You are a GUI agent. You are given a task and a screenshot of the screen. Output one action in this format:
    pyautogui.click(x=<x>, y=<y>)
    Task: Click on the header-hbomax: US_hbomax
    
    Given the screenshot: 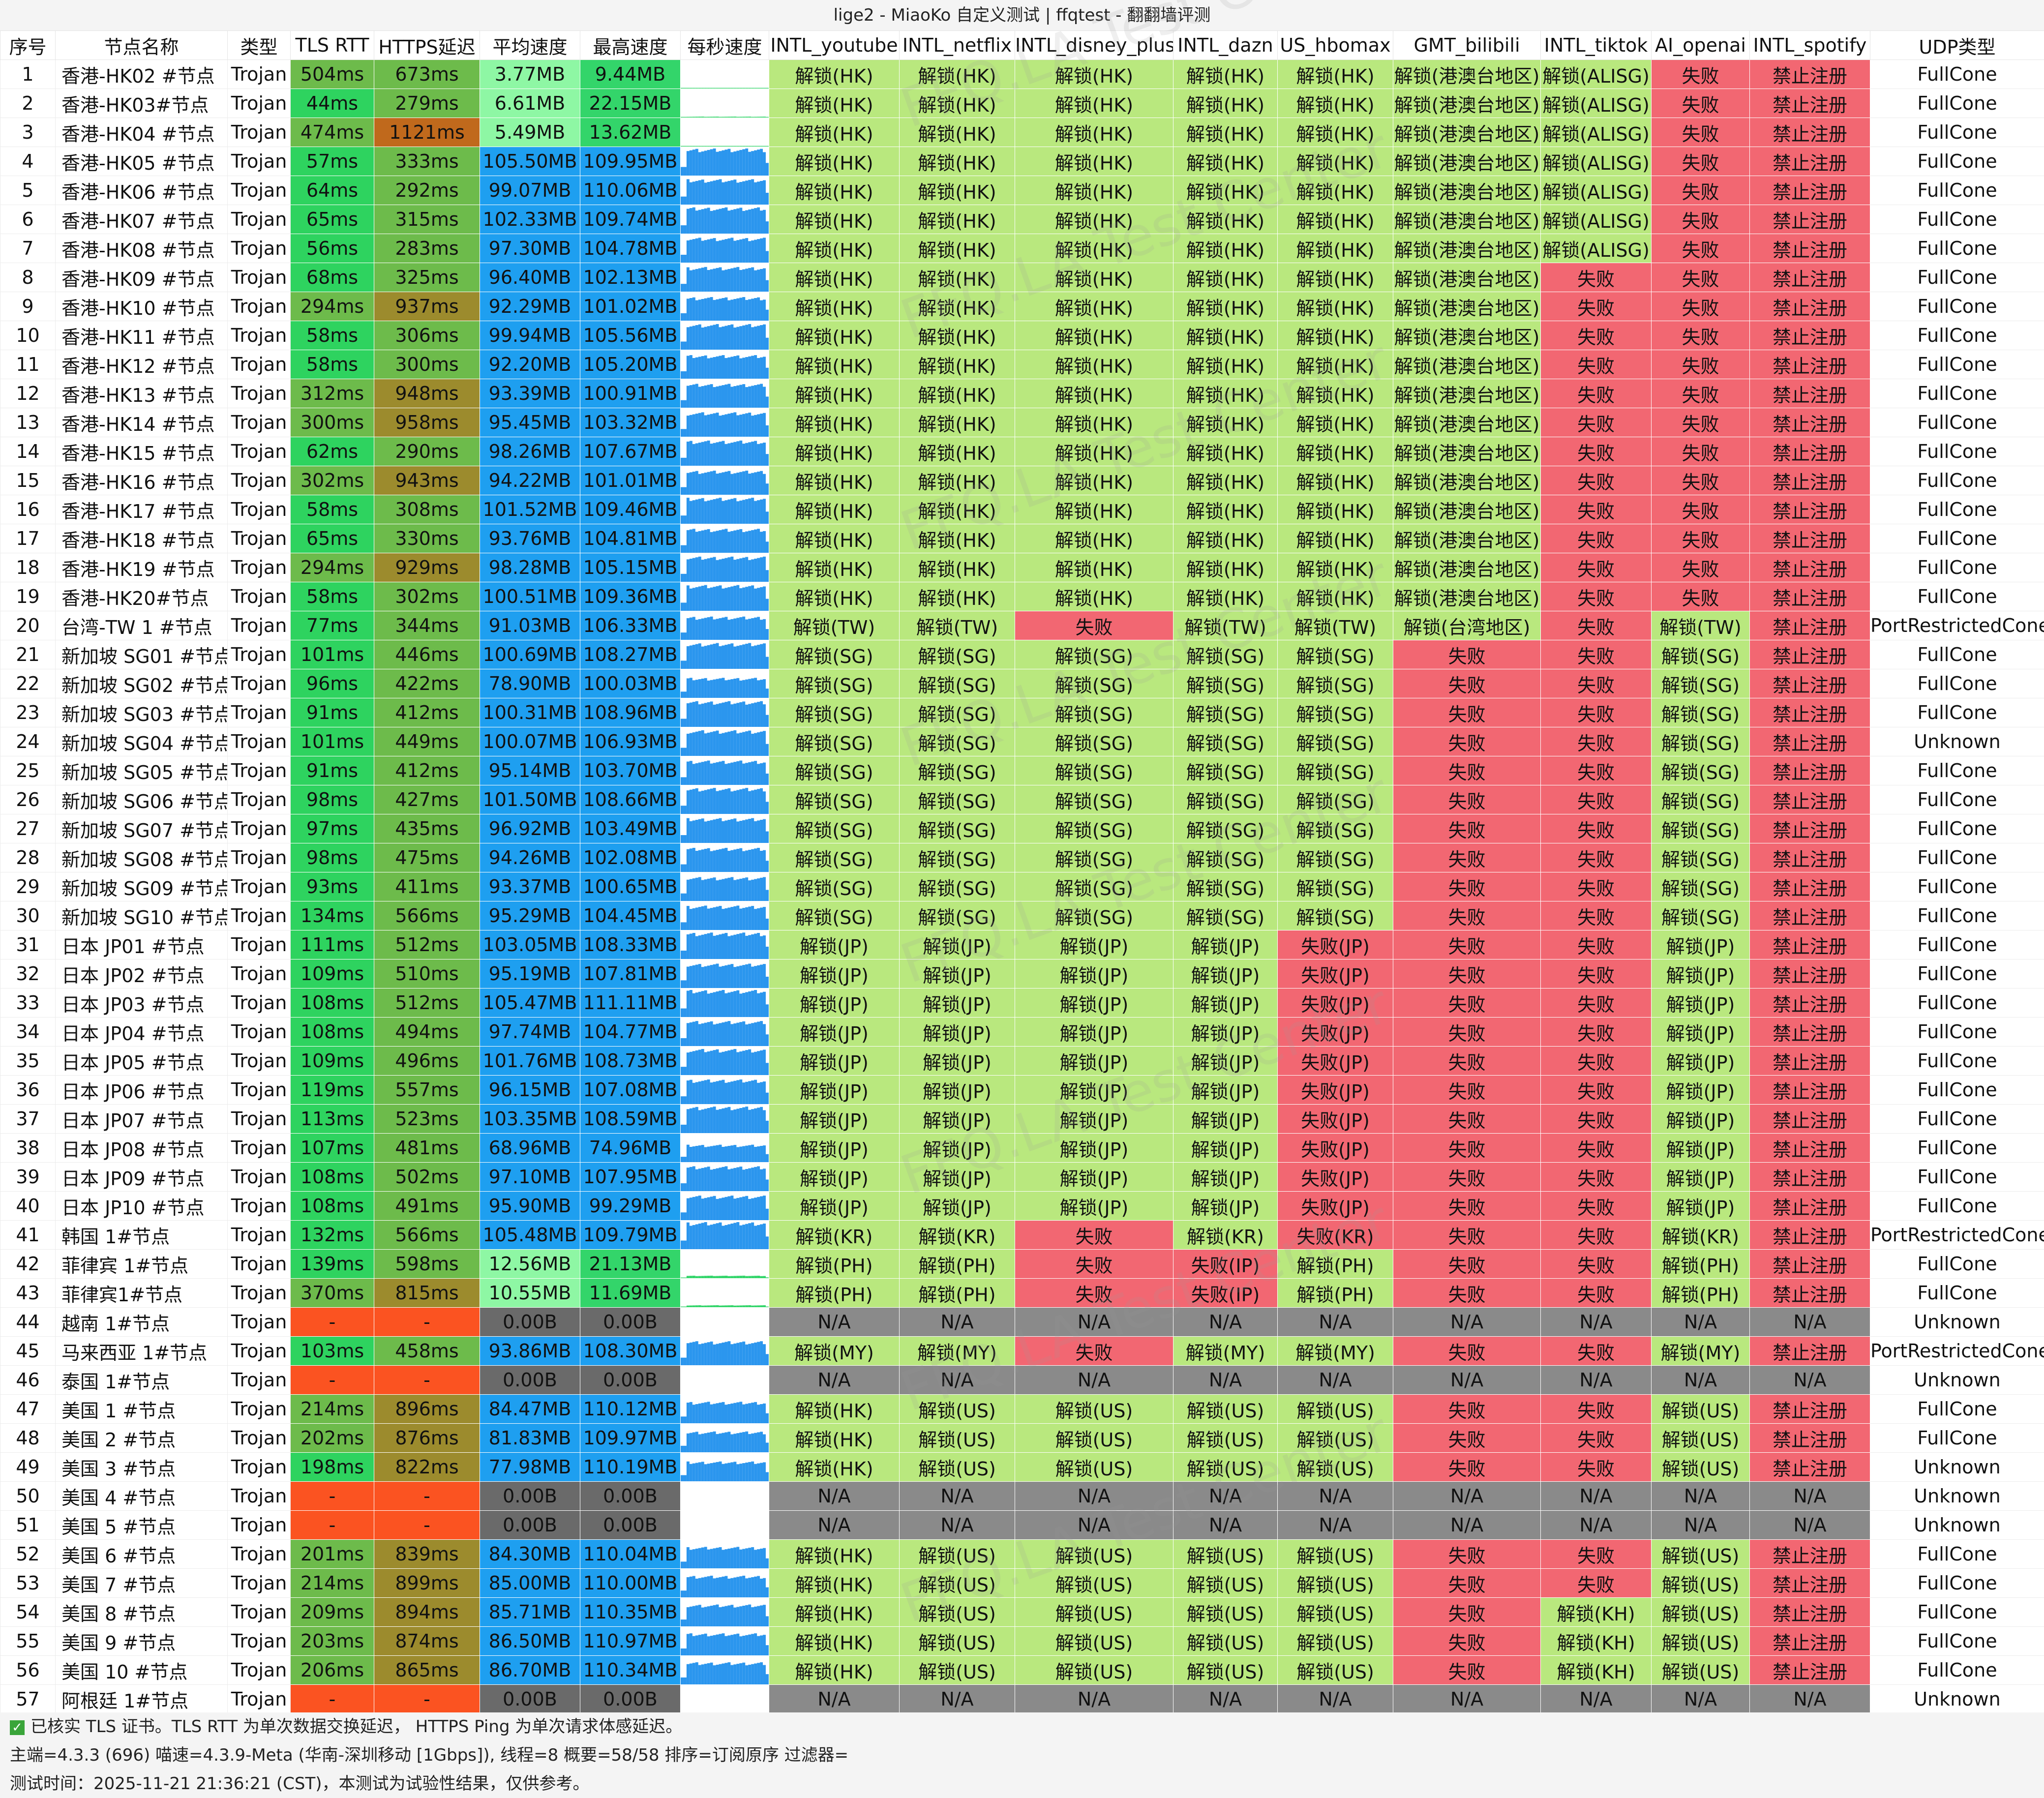 What is the action you would take?
    pyautogui.click(x=1335, y=45)
    